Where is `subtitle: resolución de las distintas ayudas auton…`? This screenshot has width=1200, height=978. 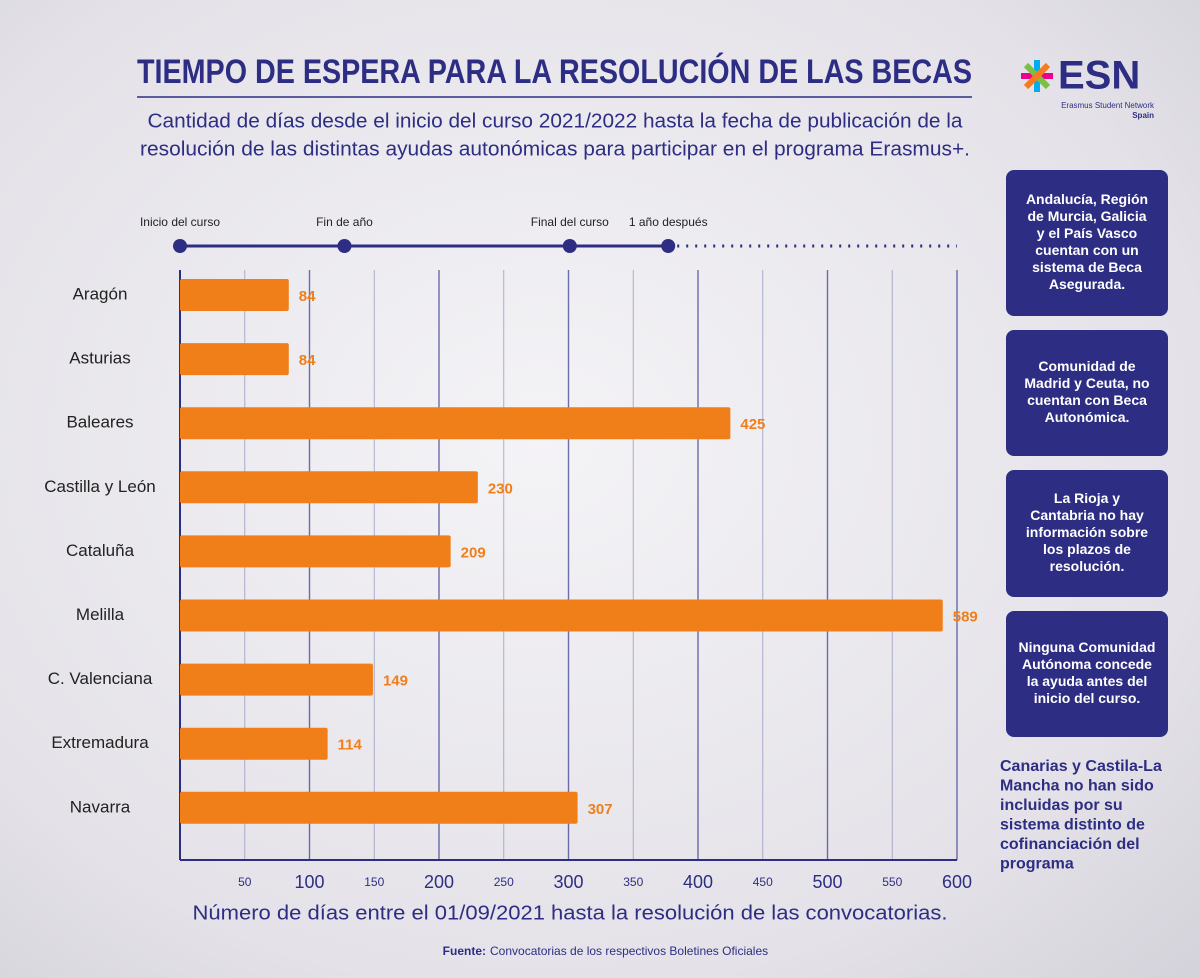 subtitle: resolución de las distintas ayudas auton… is located at coordinates (555, 149).